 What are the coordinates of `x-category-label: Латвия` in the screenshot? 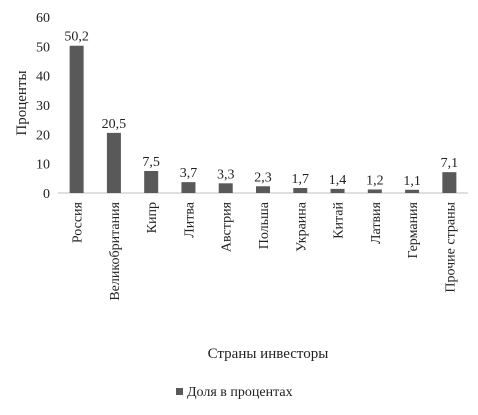 It's located at (376, 222).